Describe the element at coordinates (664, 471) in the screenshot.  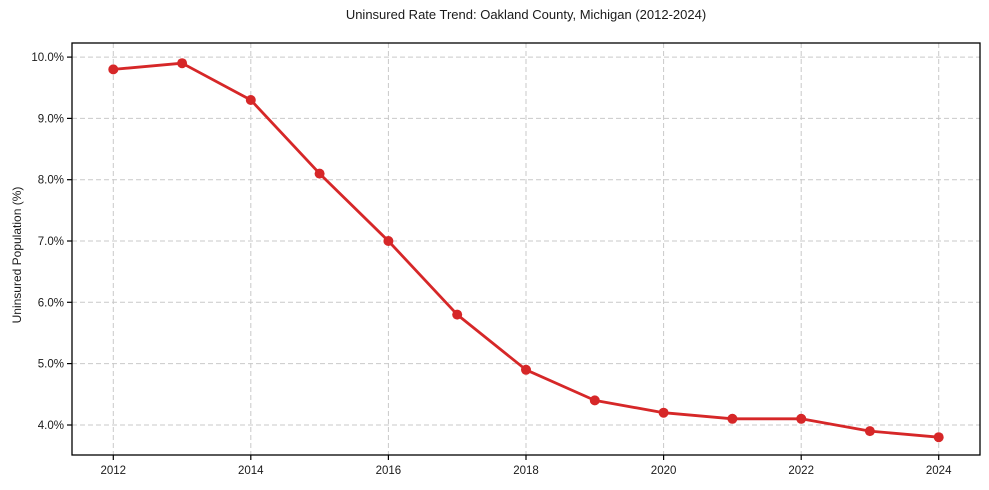
I see `x-tick-label: 2020` at that location.